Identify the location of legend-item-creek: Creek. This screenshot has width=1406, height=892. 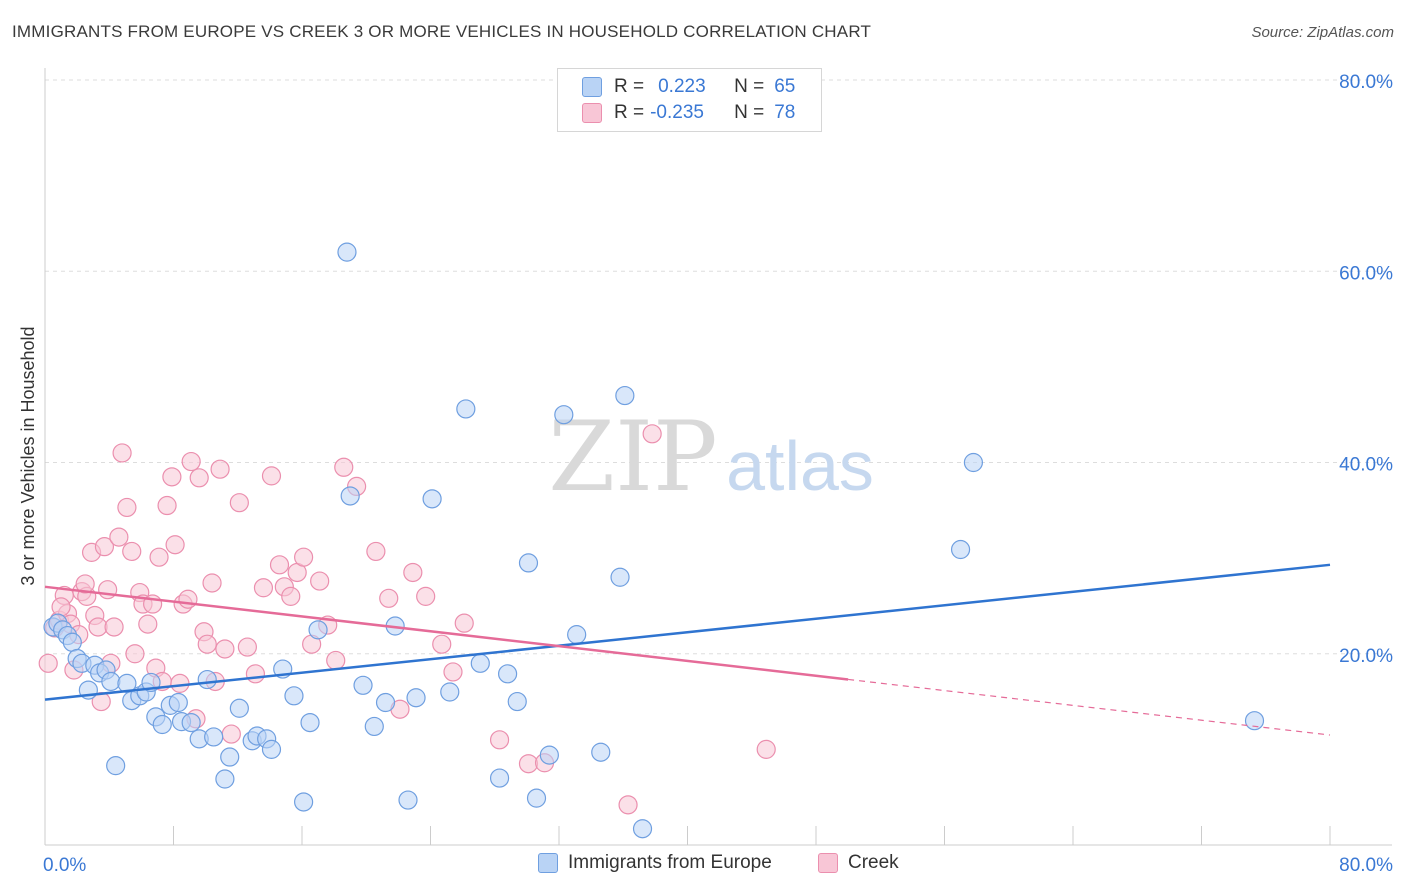
(858, 863).